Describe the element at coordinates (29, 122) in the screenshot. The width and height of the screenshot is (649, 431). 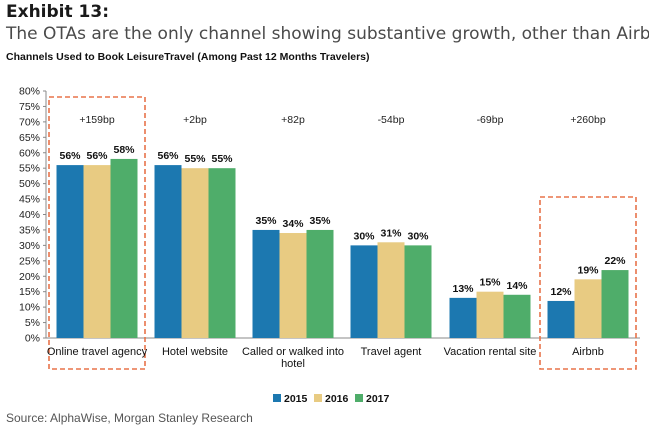
I see `y-tick-label: 70%` at that location.